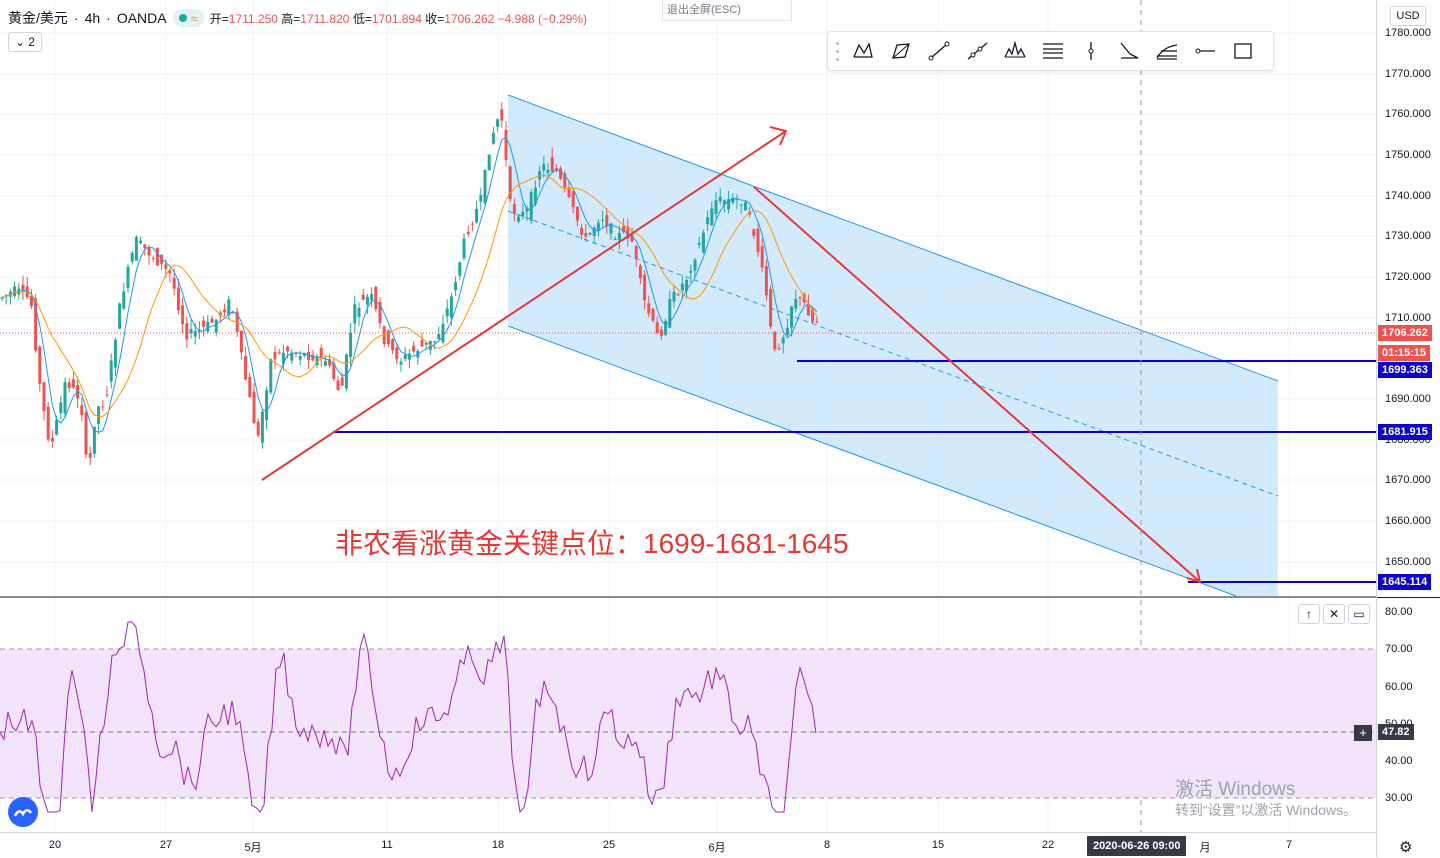 The image size is (1440, 858). Describe the element at coordinates (253, 848) in the screenshot. I see `time-label: 5月` at that location.